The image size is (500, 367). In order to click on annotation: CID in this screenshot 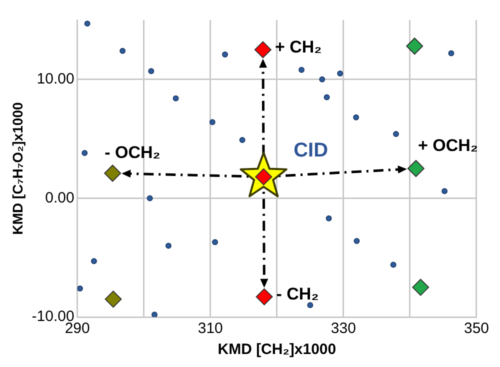, I will do `click(311, 150)`.